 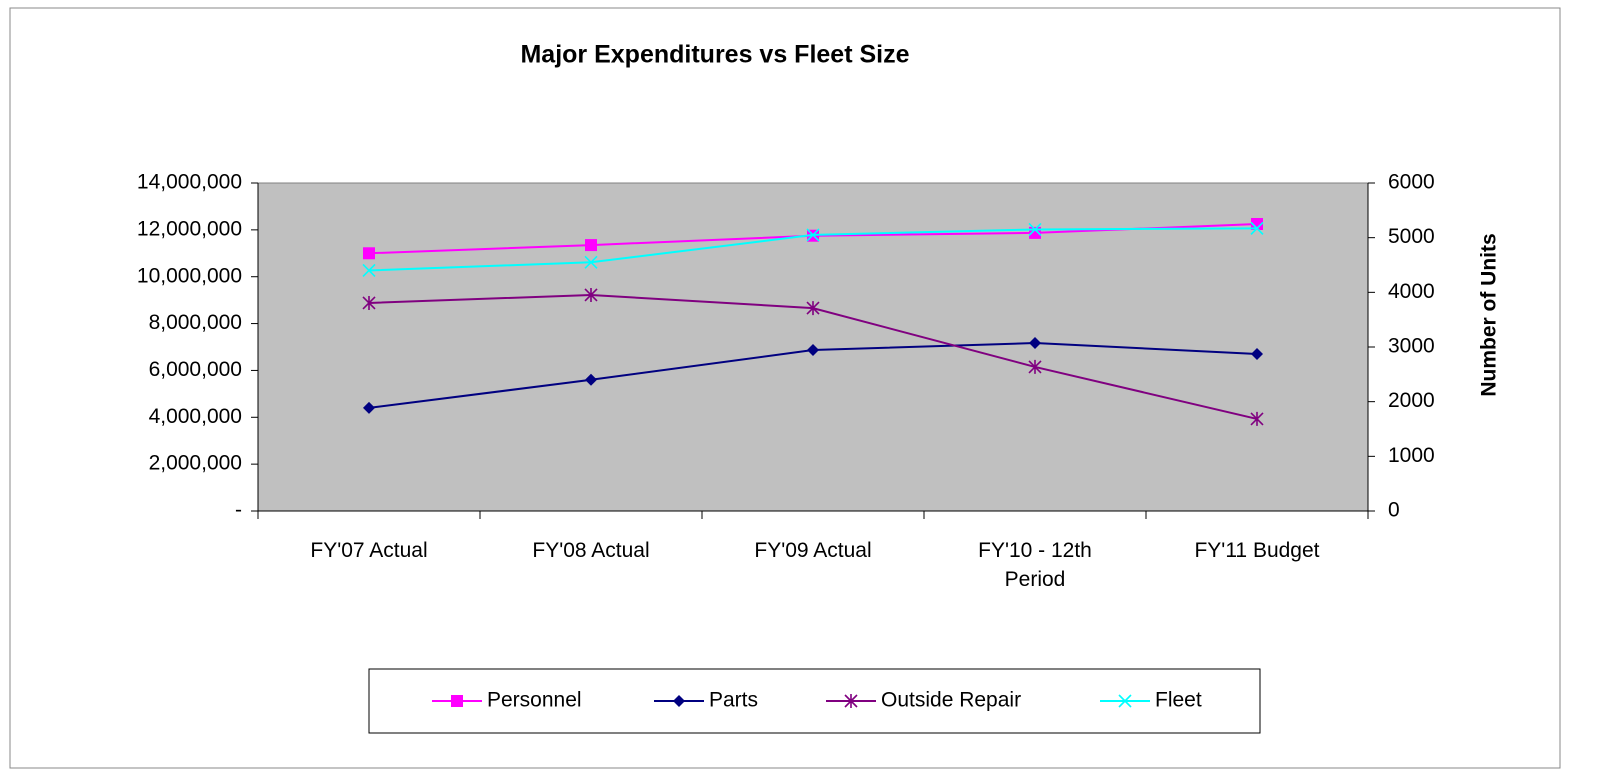 I want to click on y-tick-label: 14,000,000, so click(x=189, y=182).